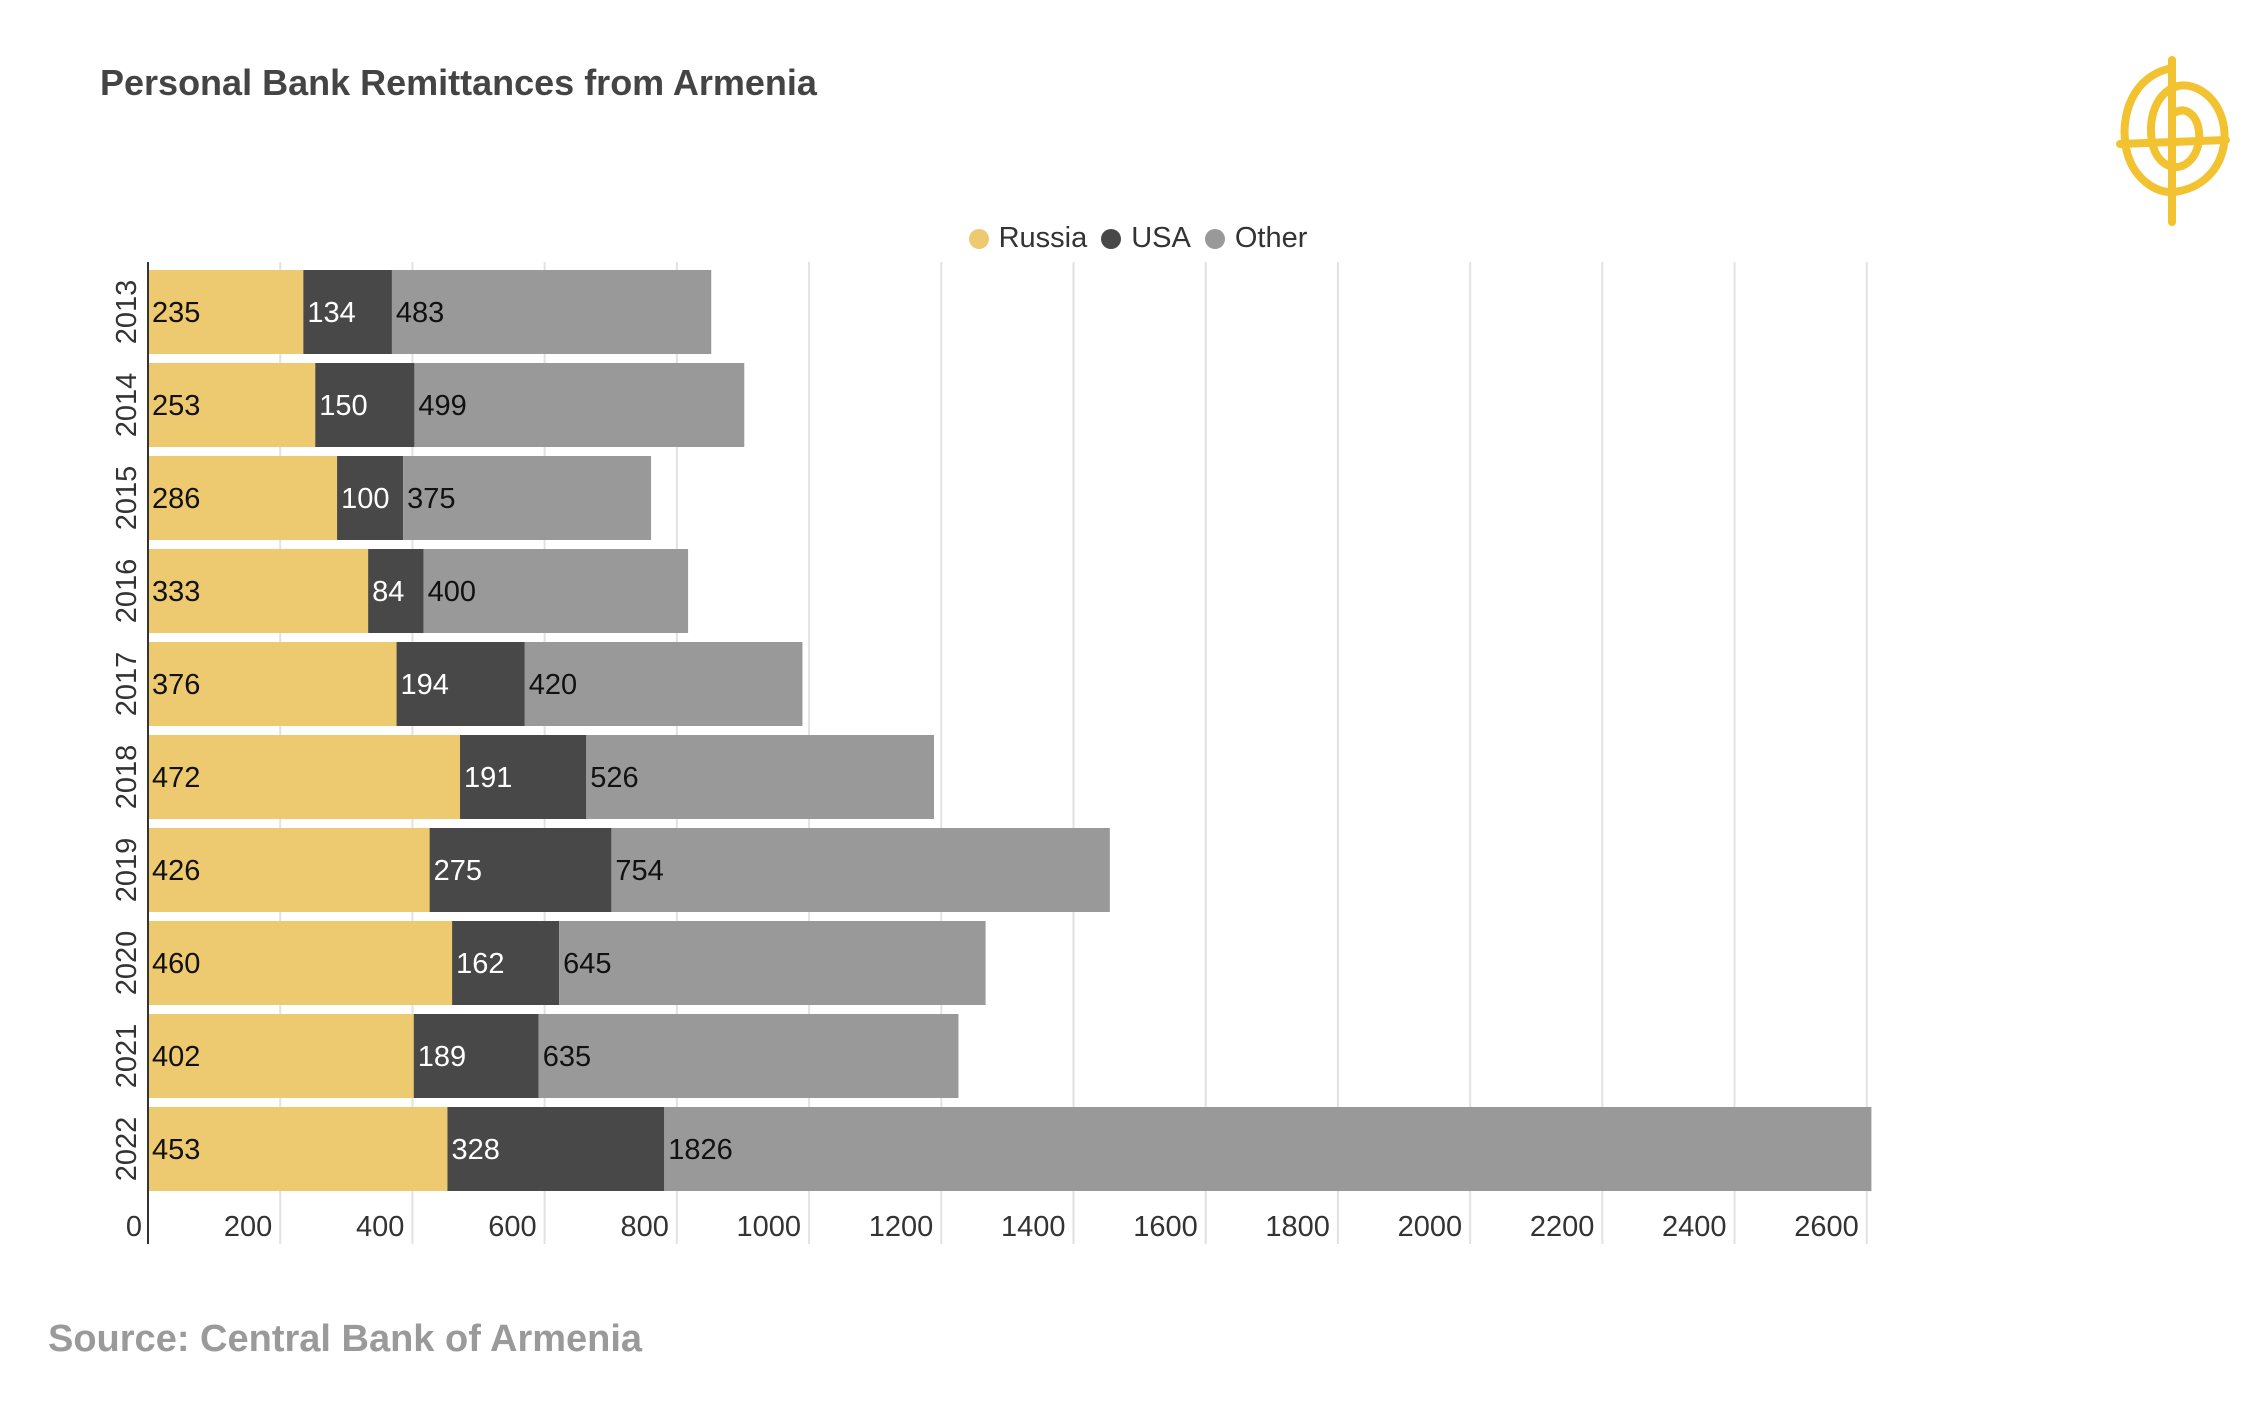 The width and height of the screenshot is (2246, 1406). What do you see at coordinates (587, 964) in the screenshot?
I see `data-label-other: 645` at bounding box center [587, 964].